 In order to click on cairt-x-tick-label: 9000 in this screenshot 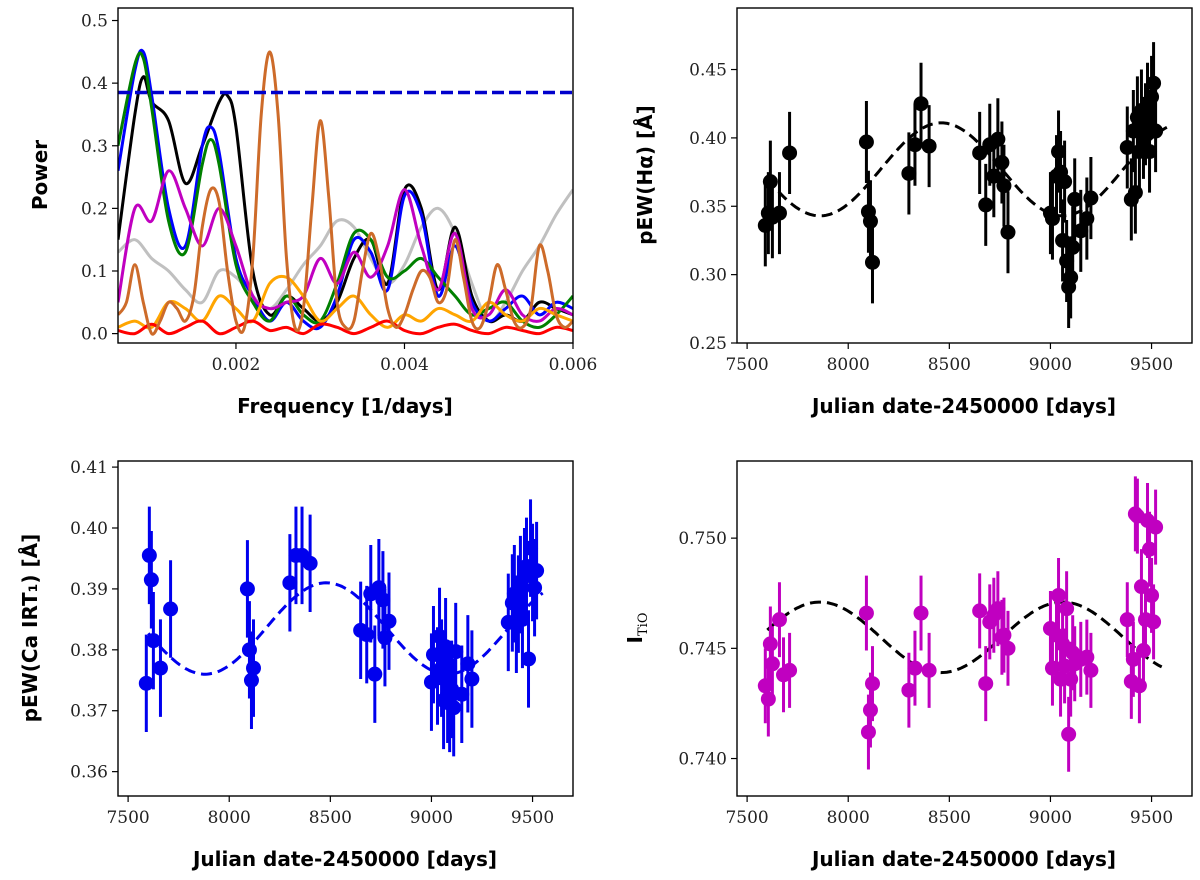, I will do `click(431, 818)`.